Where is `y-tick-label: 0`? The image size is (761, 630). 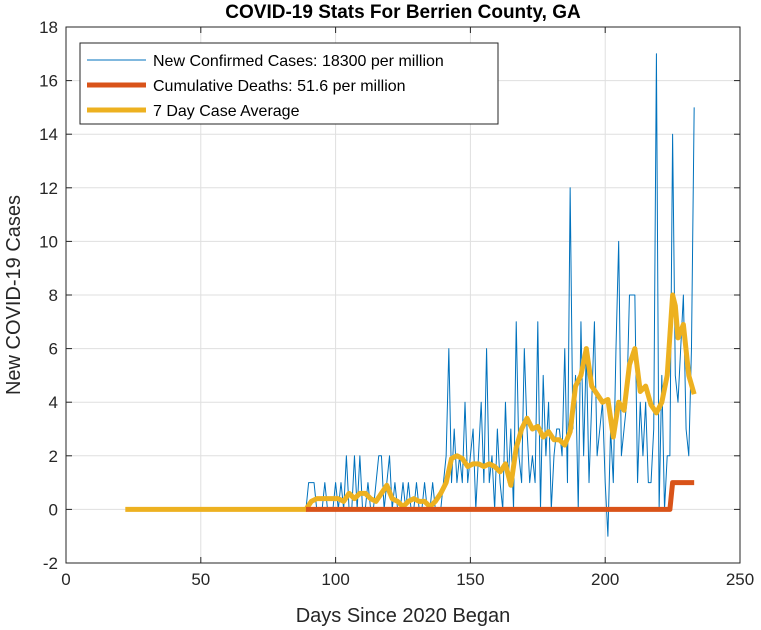 y-tick-label: 0 is located at coordinates (53, 509).